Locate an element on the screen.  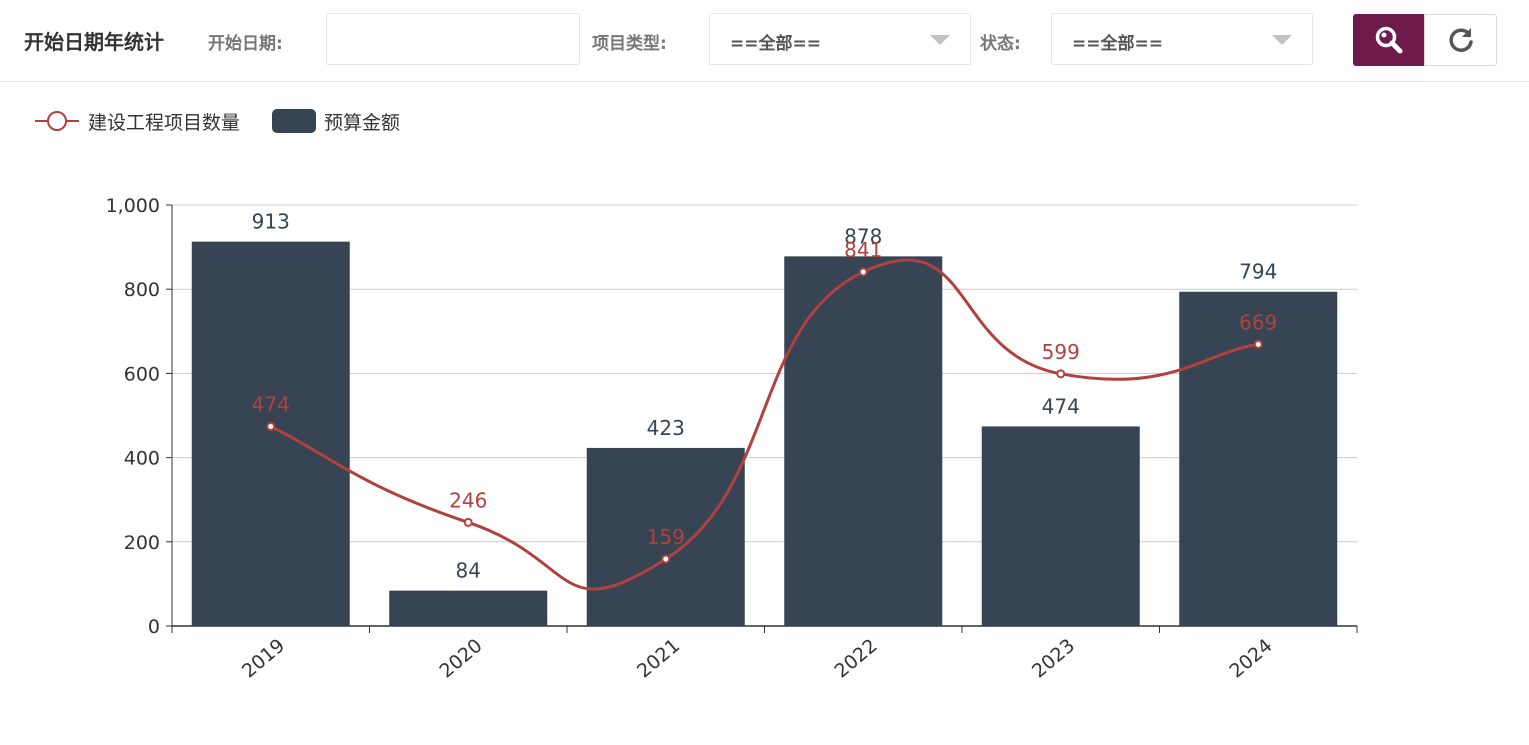
page-title: 开始日期年统计 is located at coordinates (94, 42).